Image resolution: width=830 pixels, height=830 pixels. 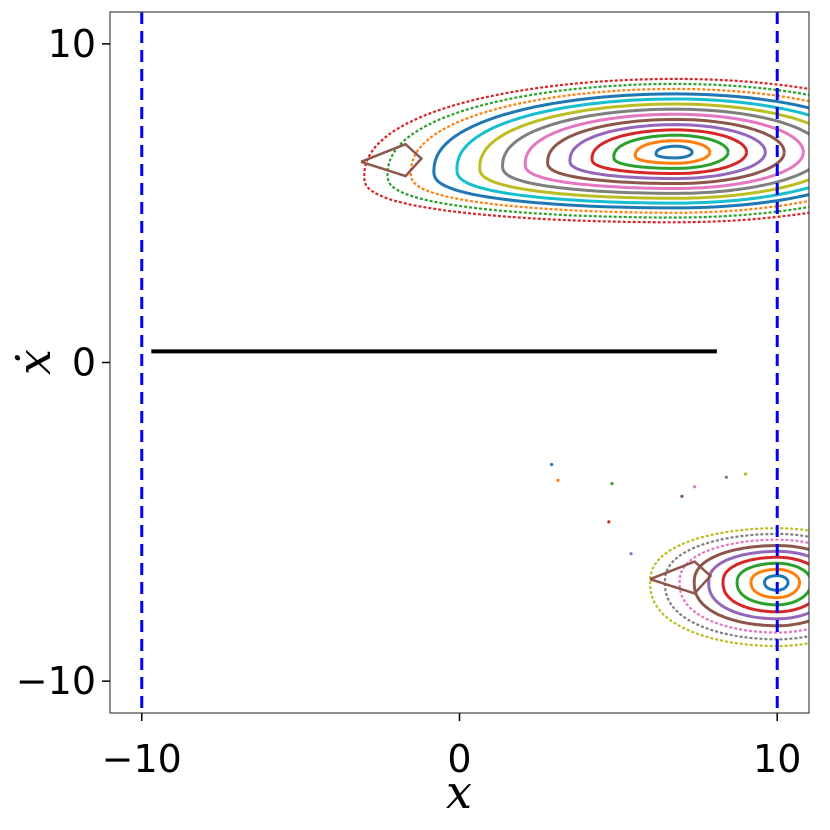 What do you see at coordinates (681, 577) in the screenshot?
I see `lower-island-tip-orbit` at bounding box center [681, 577].